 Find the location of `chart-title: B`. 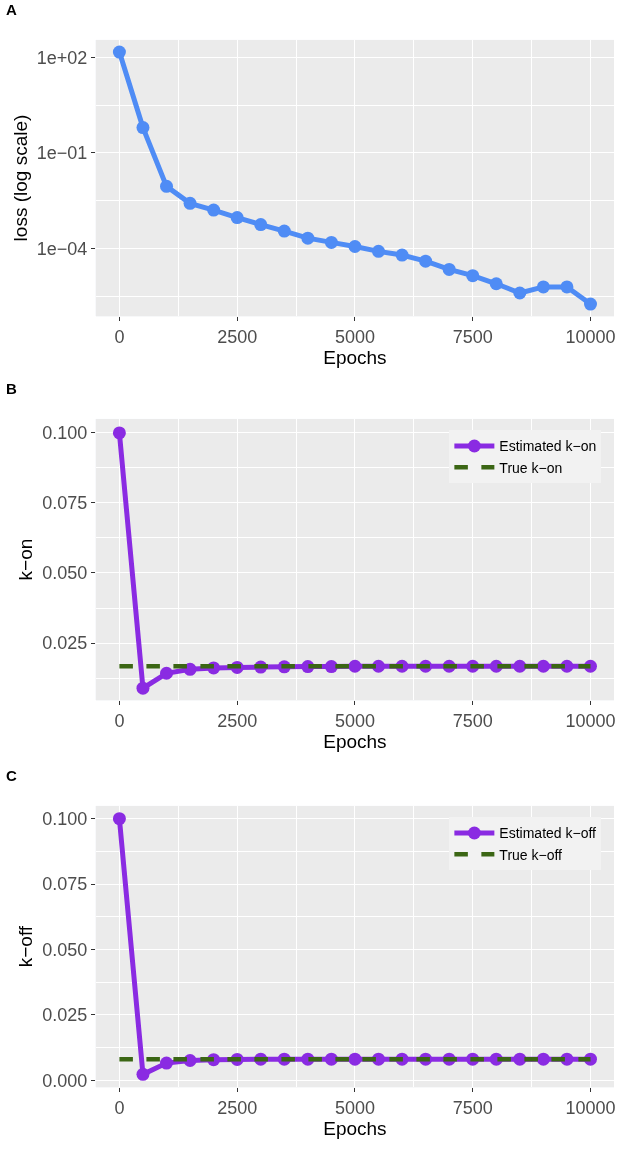

chart-title: B is located at coordinates (11, 388).